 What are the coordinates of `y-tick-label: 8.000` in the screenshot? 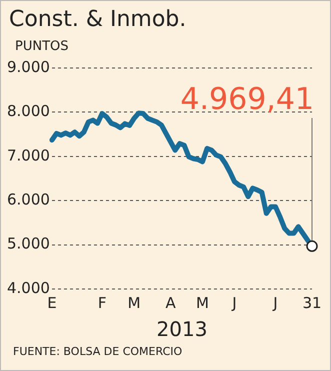 It's located at (28, 111).